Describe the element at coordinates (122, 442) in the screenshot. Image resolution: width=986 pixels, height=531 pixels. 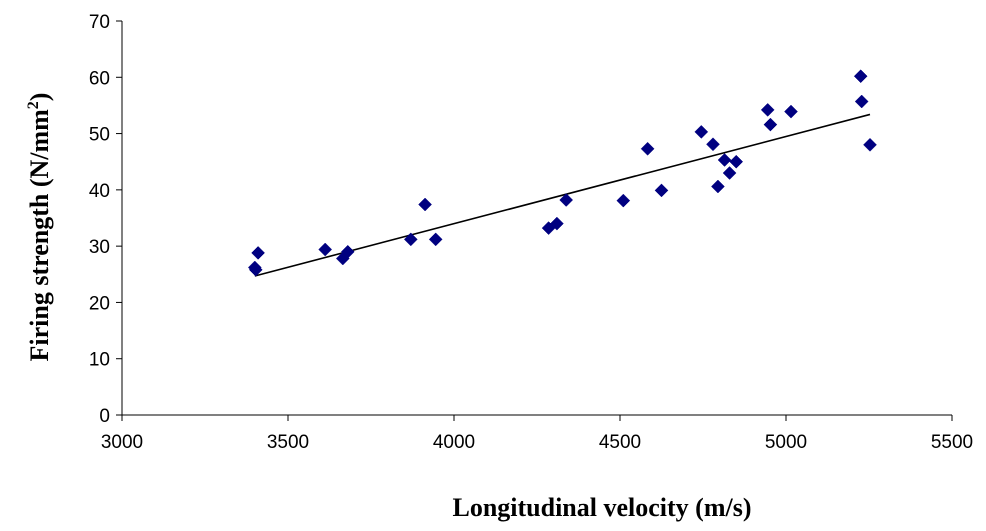
I see `x-tick-label: 3000` at that location.